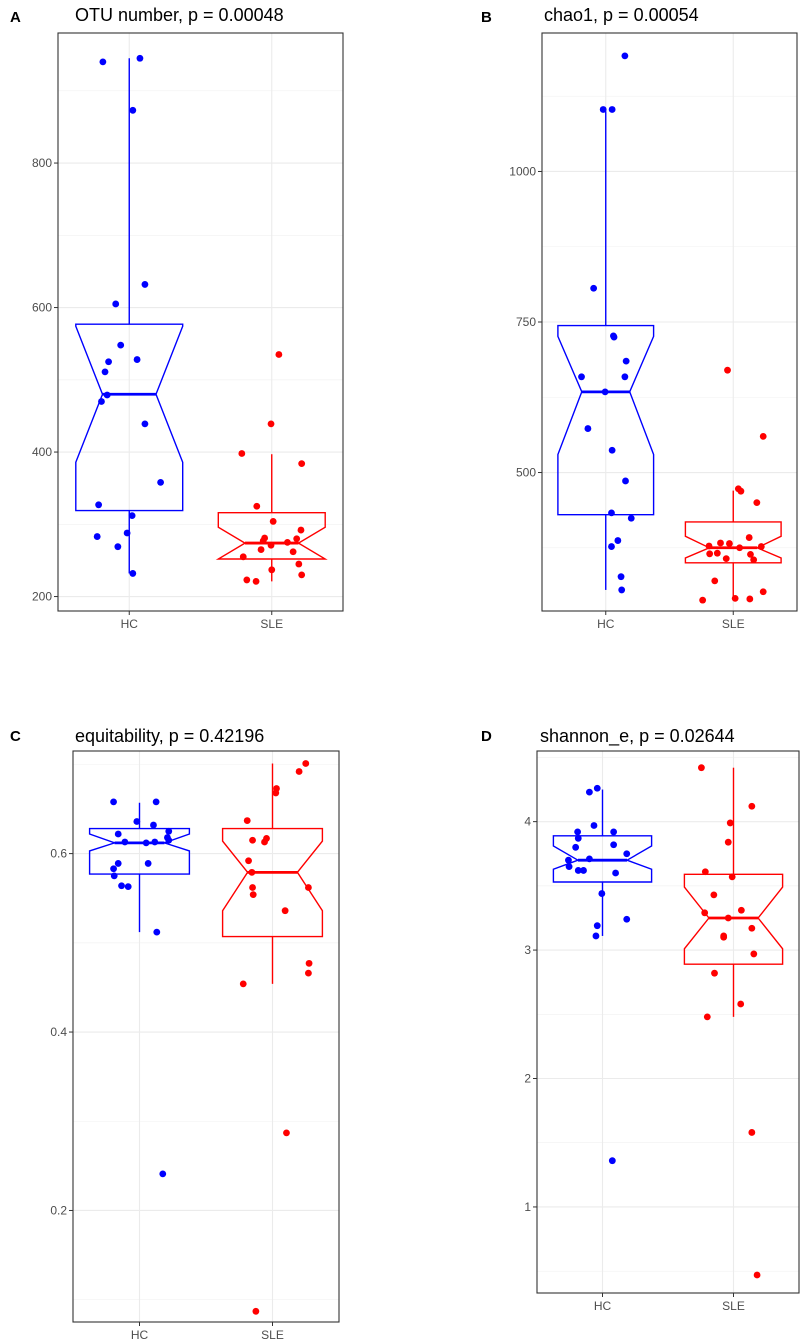 This screenshot has height=1339, width=802. I want to click on panel-d-y-tick-label: 3, so click(527, 950).